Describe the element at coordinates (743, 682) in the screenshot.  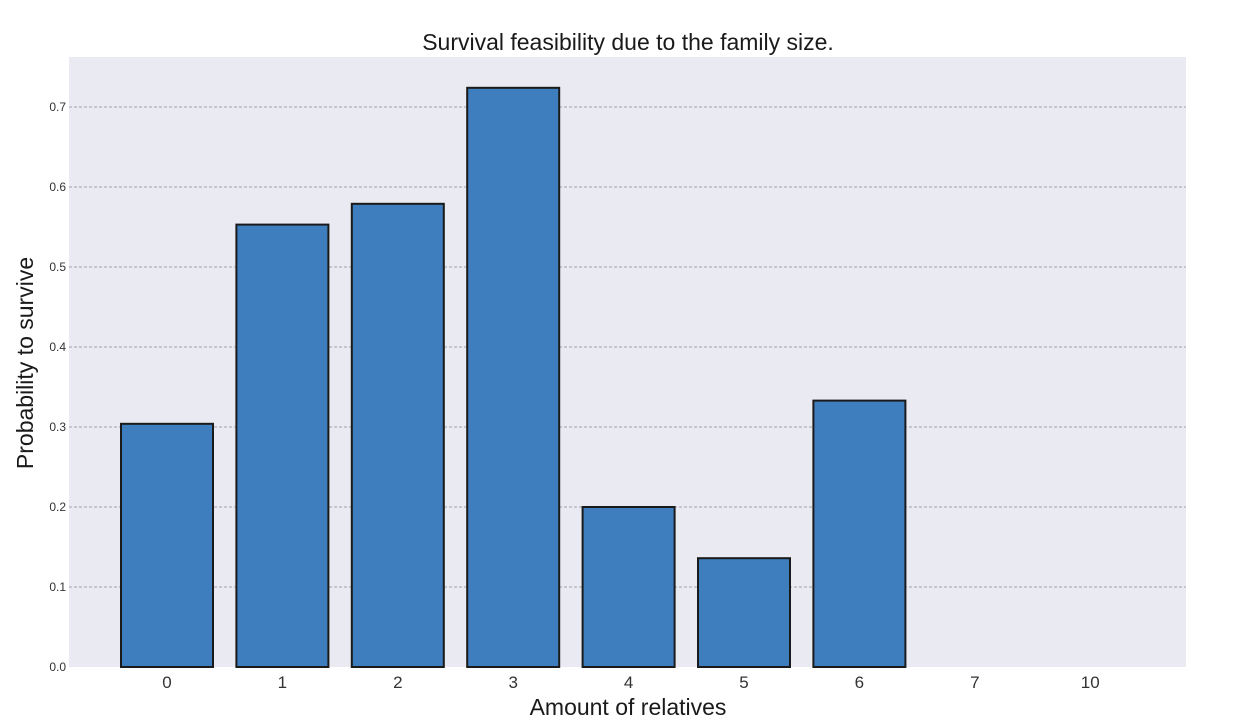
I see `x-tick-label: 5` at that location.